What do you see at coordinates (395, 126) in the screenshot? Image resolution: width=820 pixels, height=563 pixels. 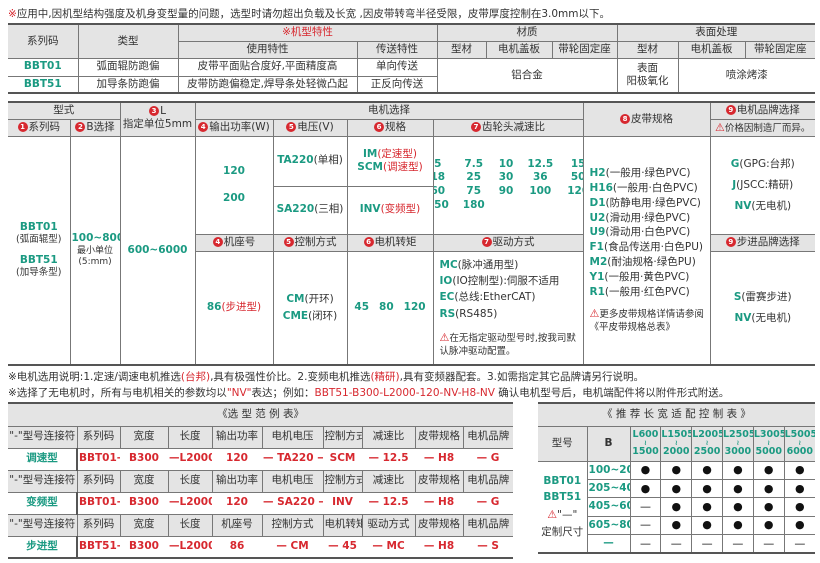 I see `h-spec-label: 规格` at bounding box center [395, 126].